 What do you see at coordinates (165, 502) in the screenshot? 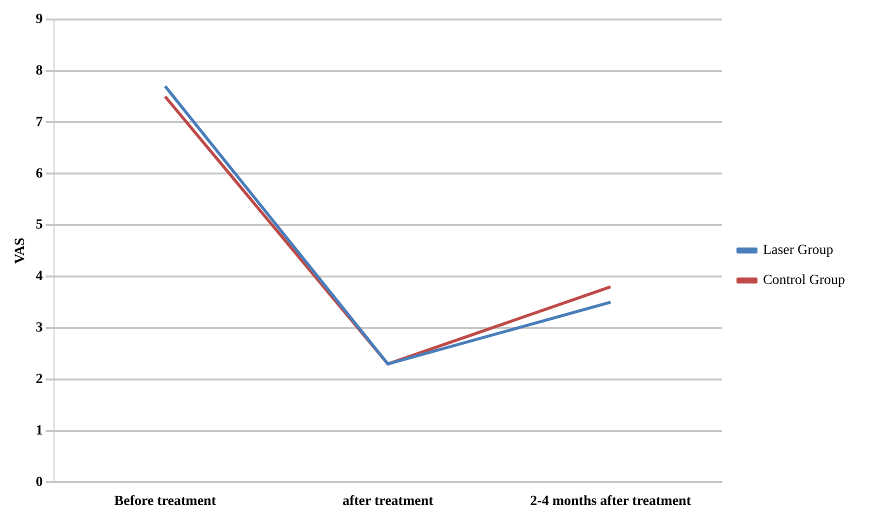
I see `x-tick-label: Before treatment` at bounding box center [165, 502].